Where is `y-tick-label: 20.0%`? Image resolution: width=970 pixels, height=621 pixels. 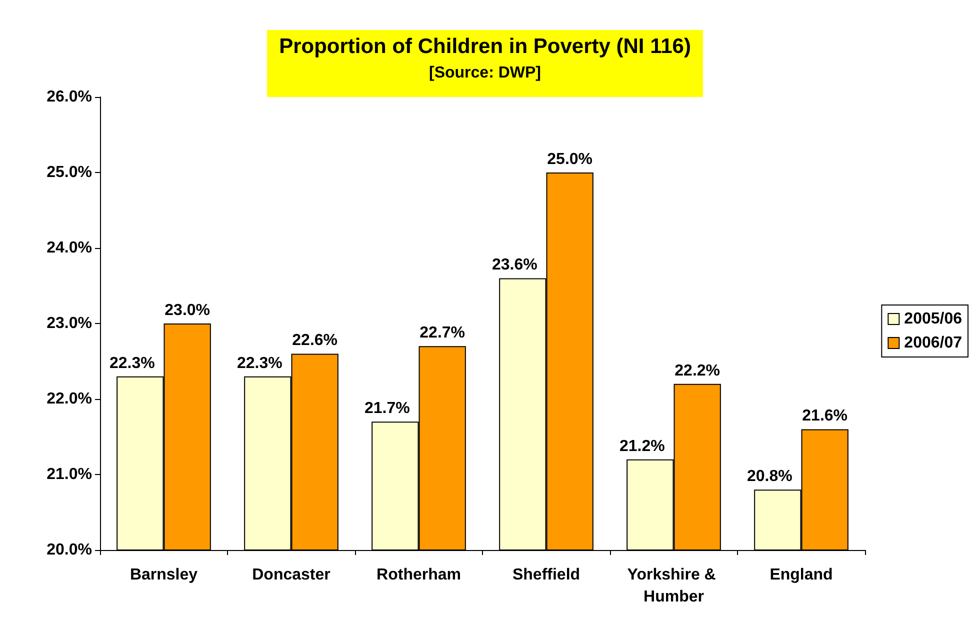
y-tick-label: 20.0% is located at coordinates (69, 550).